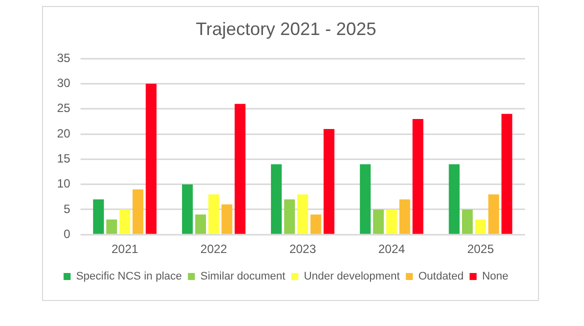 The image size is (584, 326). I want to click on y-tick-label: 25, so click(63, 108).